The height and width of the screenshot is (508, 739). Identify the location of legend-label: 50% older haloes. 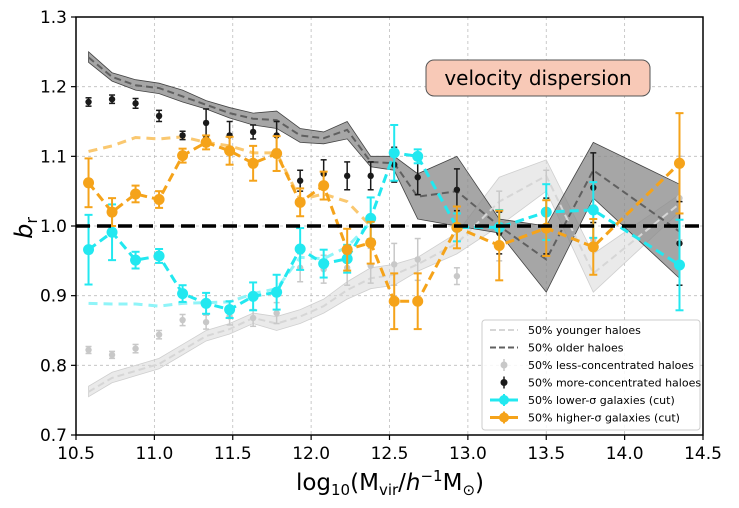
(576, 348).